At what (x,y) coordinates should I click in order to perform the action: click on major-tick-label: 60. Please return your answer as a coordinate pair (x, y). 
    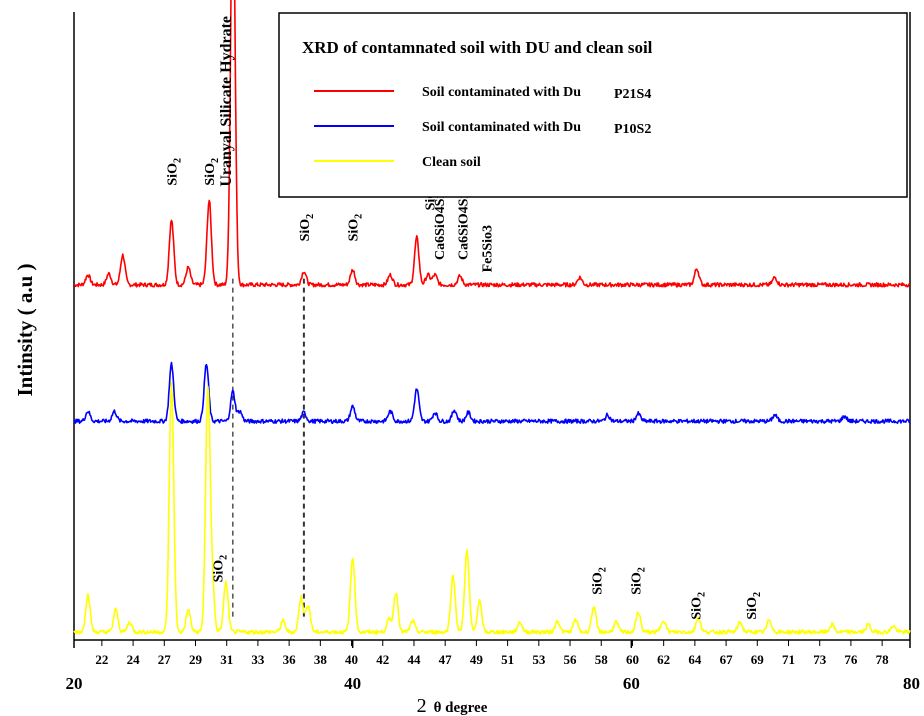
    Looking at the image, I should click on (631, 683).